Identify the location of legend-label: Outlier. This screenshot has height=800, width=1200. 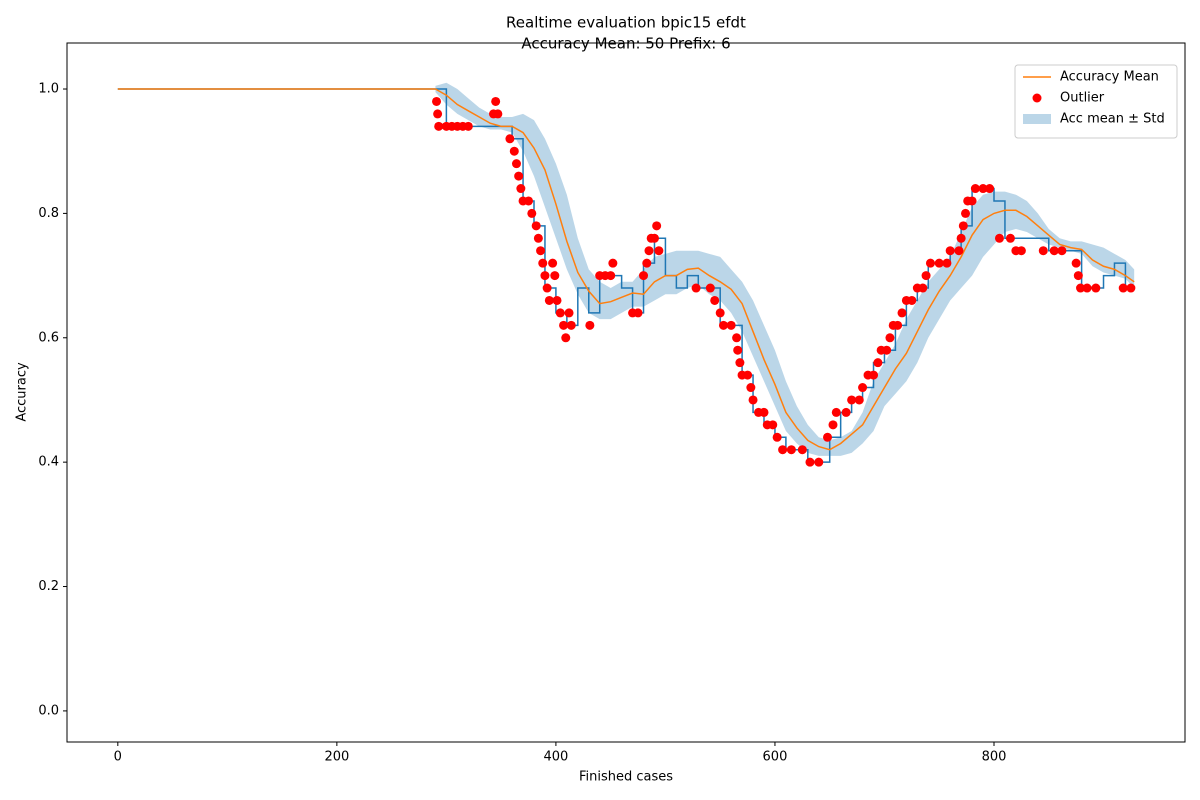
(1082, 98).